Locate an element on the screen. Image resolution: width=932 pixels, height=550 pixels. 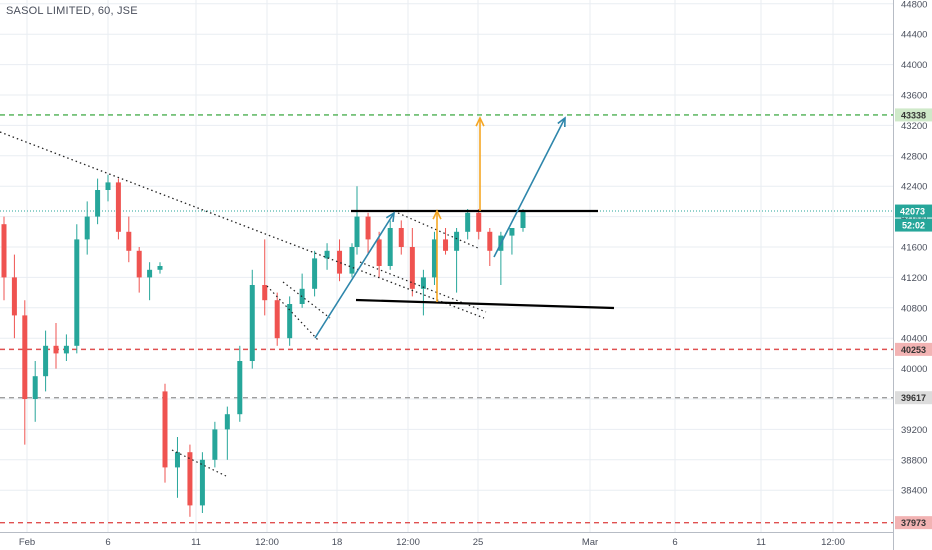
support-line is located at coordinates (485, 304).